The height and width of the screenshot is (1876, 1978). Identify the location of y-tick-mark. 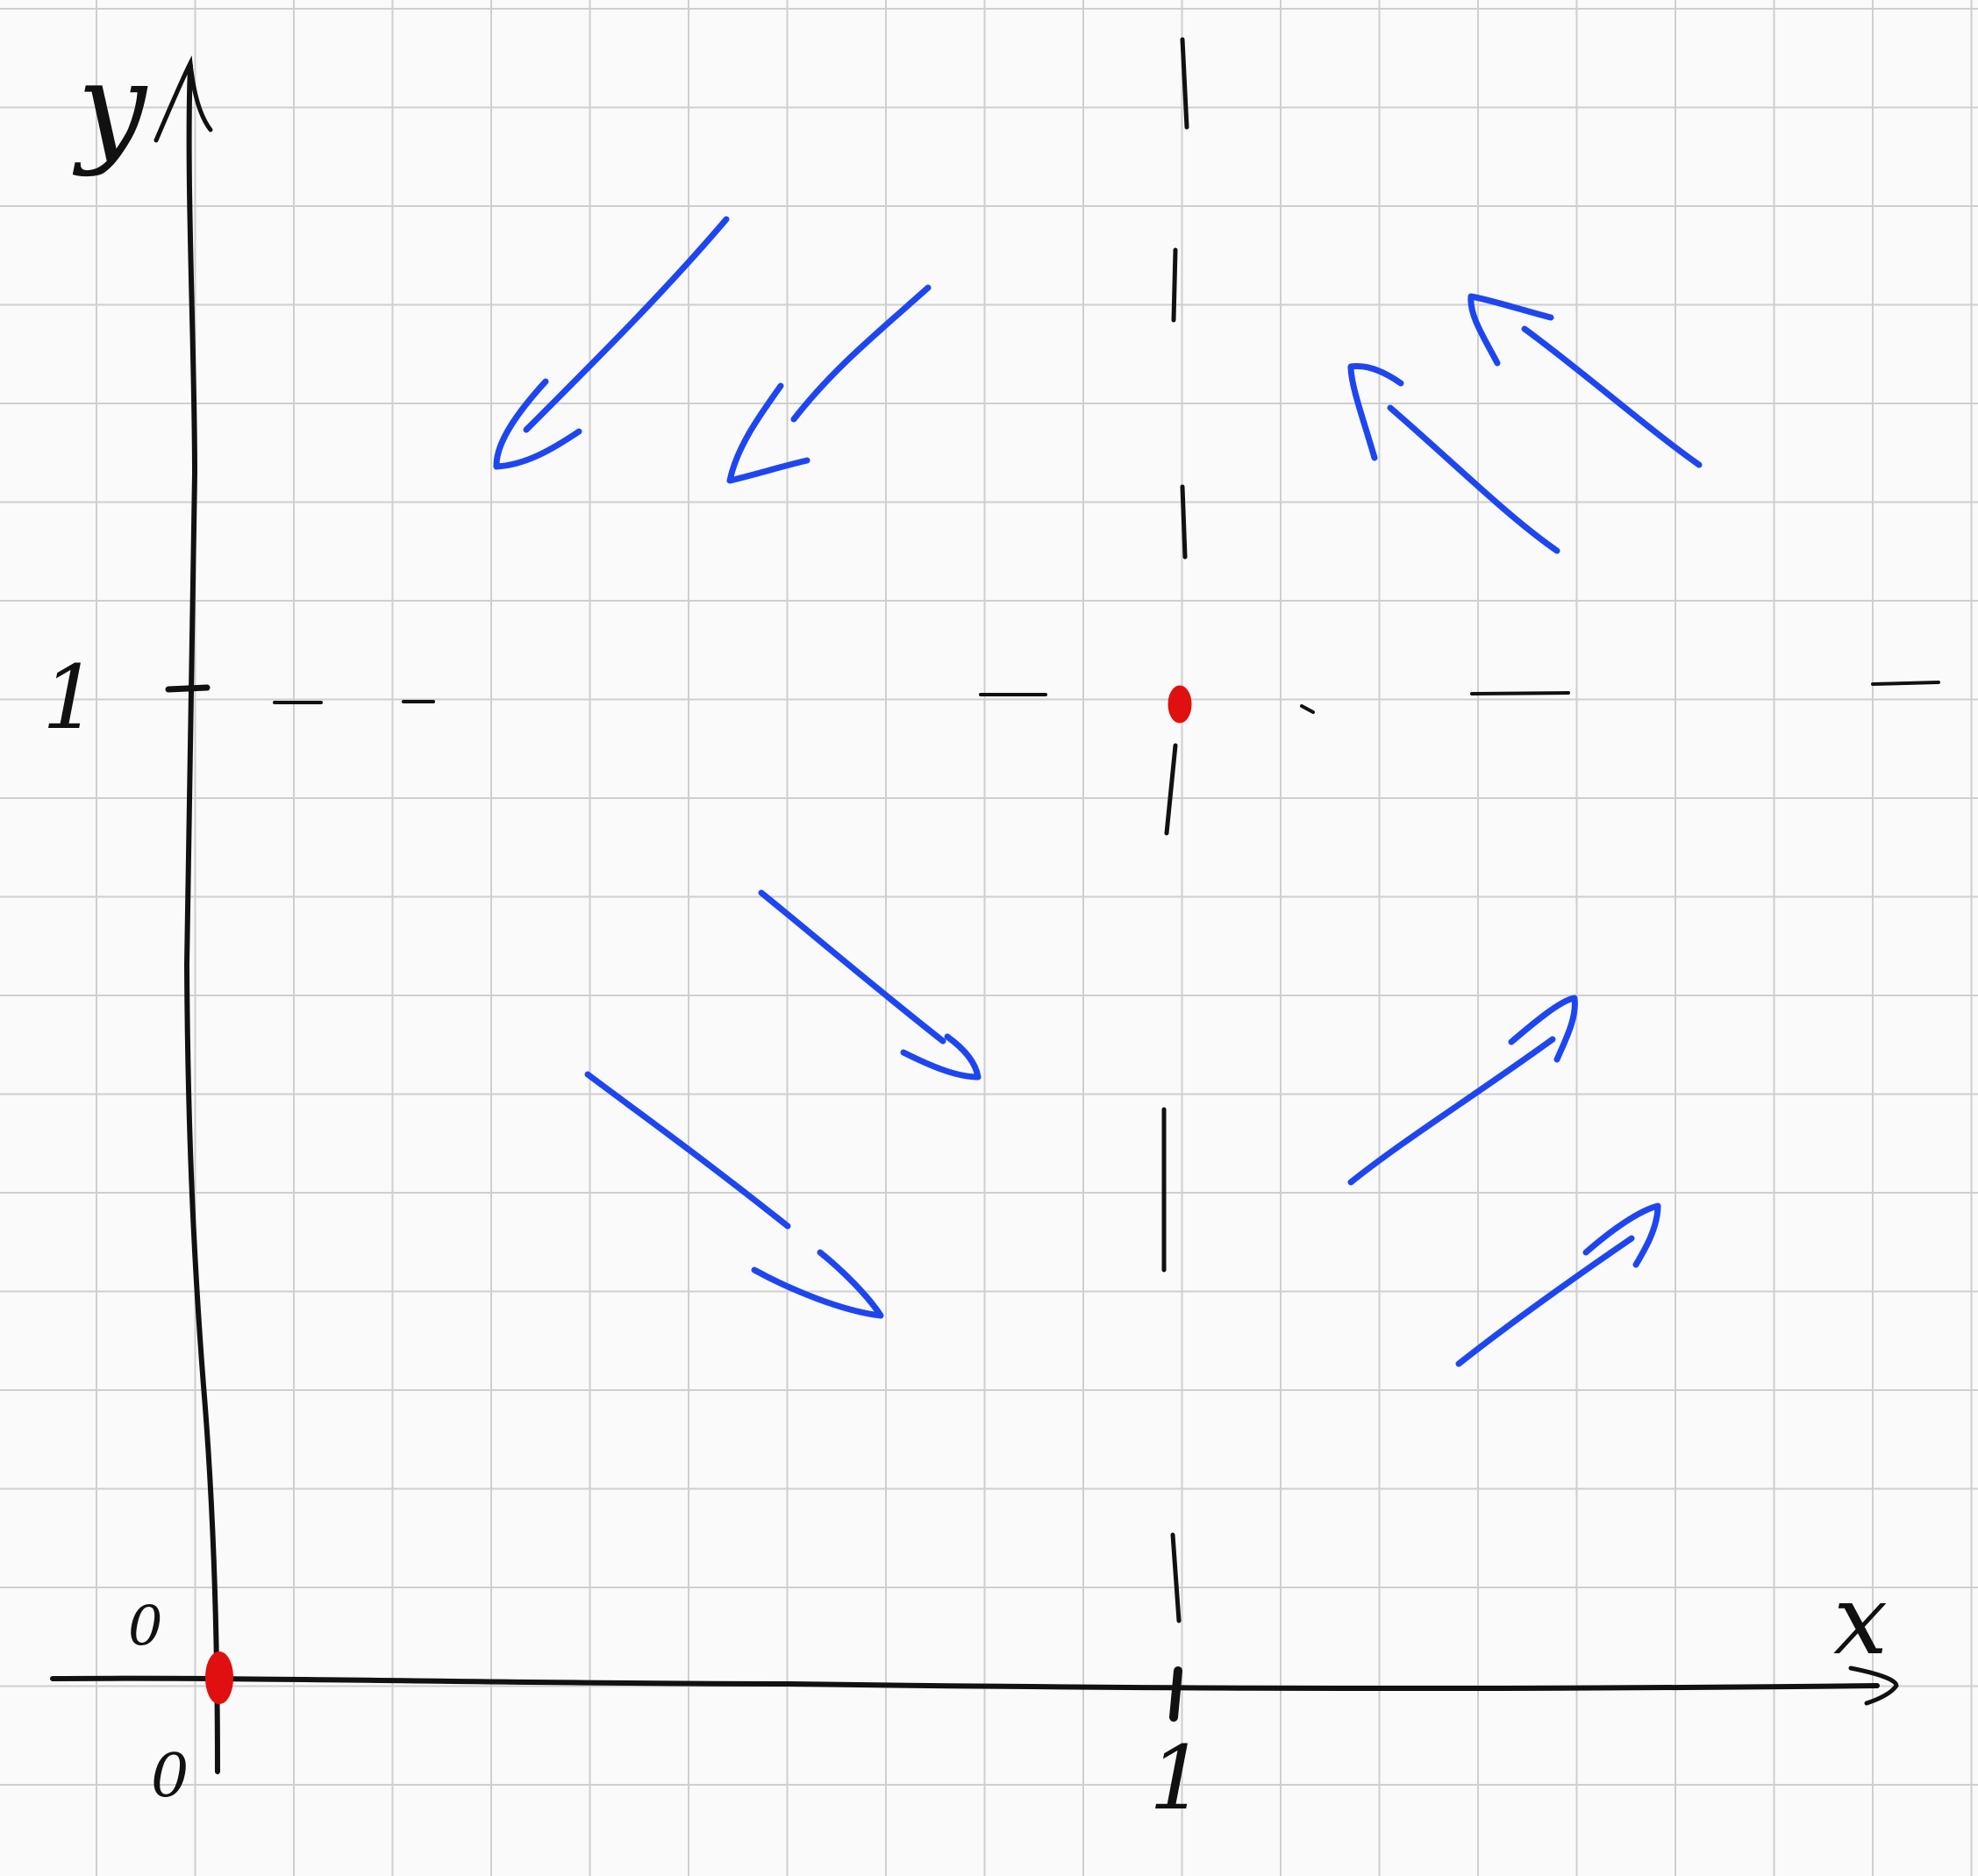
(188, 688).